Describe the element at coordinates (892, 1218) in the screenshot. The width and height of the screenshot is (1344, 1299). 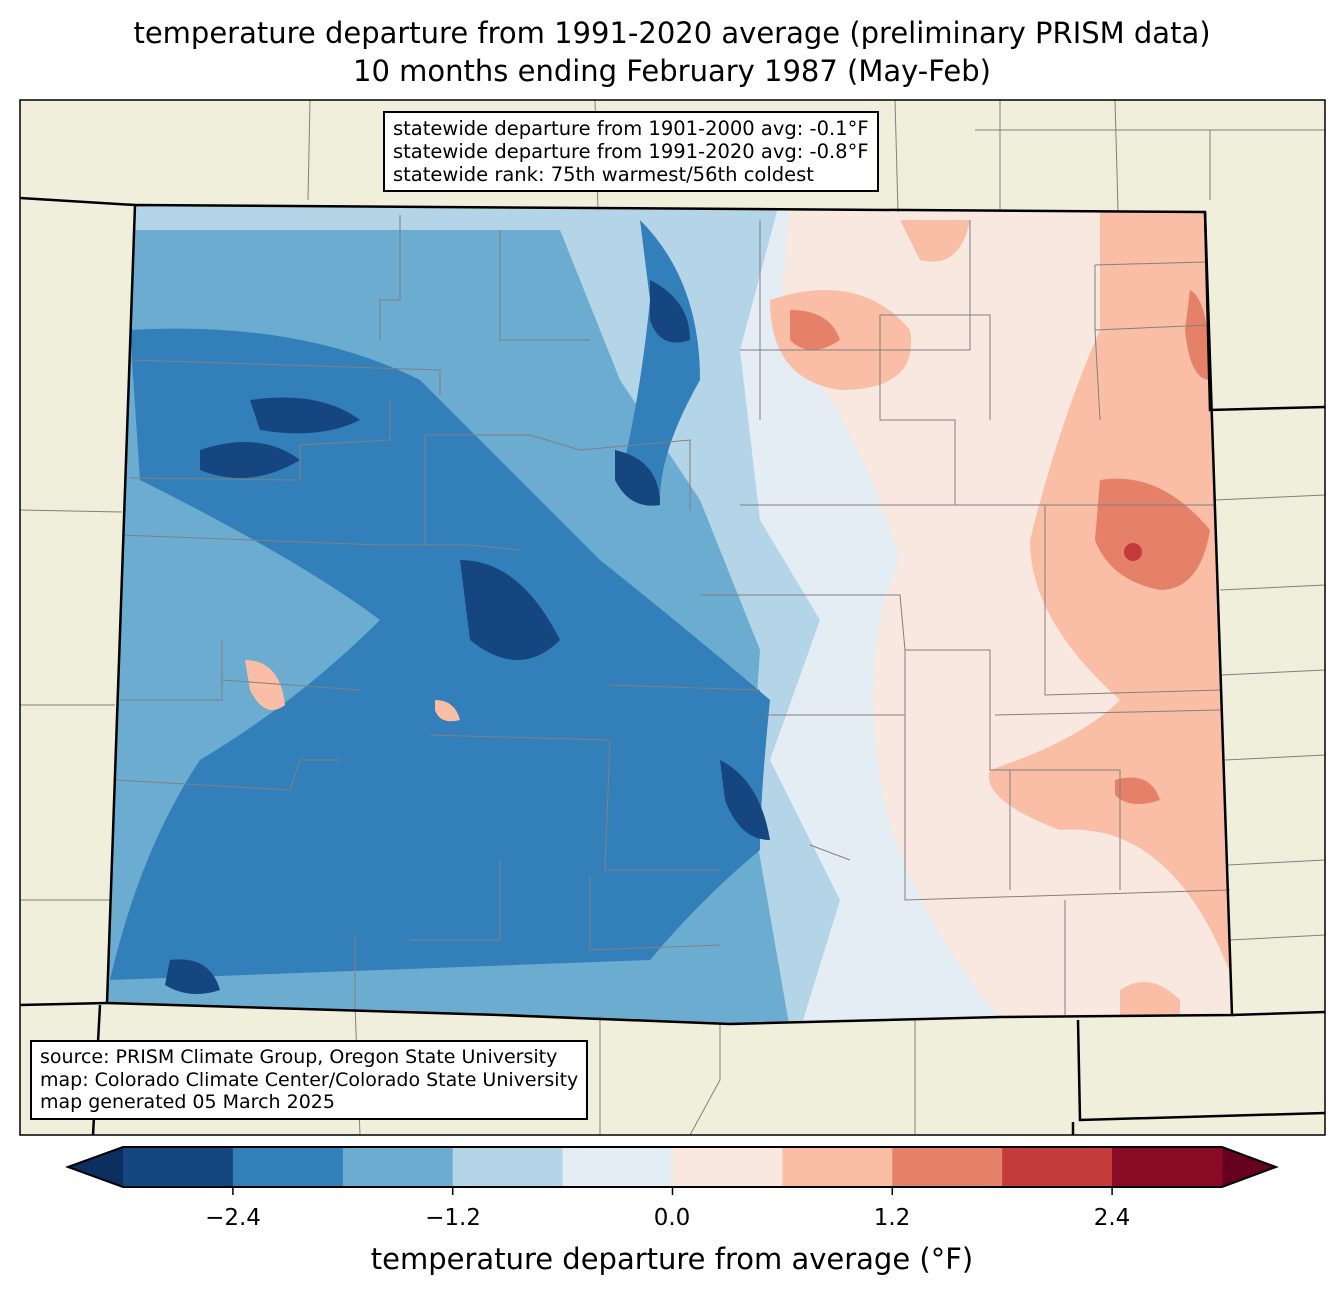
I see `colorbar-tick-label: 1.2` at that location.